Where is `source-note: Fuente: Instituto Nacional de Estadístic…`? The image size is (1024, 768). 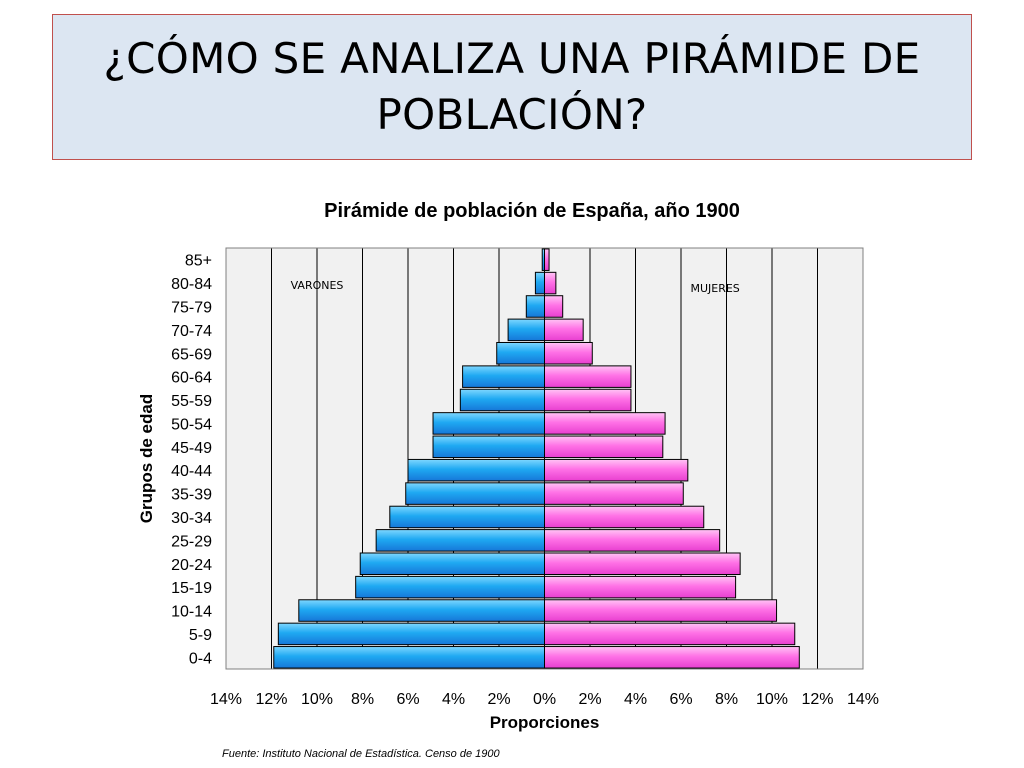
source-note: Fuente: Instituto Nacional de Estadístic… is located at coordinates (361, 754).